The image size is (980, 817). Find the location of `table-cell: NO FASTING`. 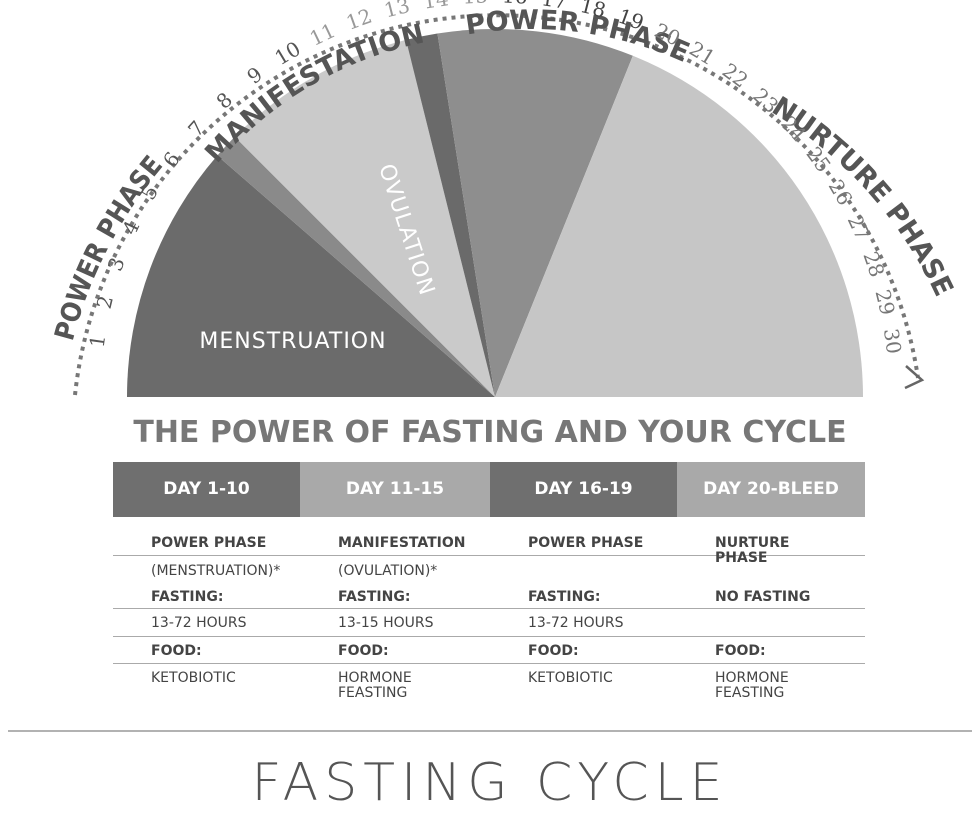

table-cell: NO FASTING is located at coordinates (763, 597).